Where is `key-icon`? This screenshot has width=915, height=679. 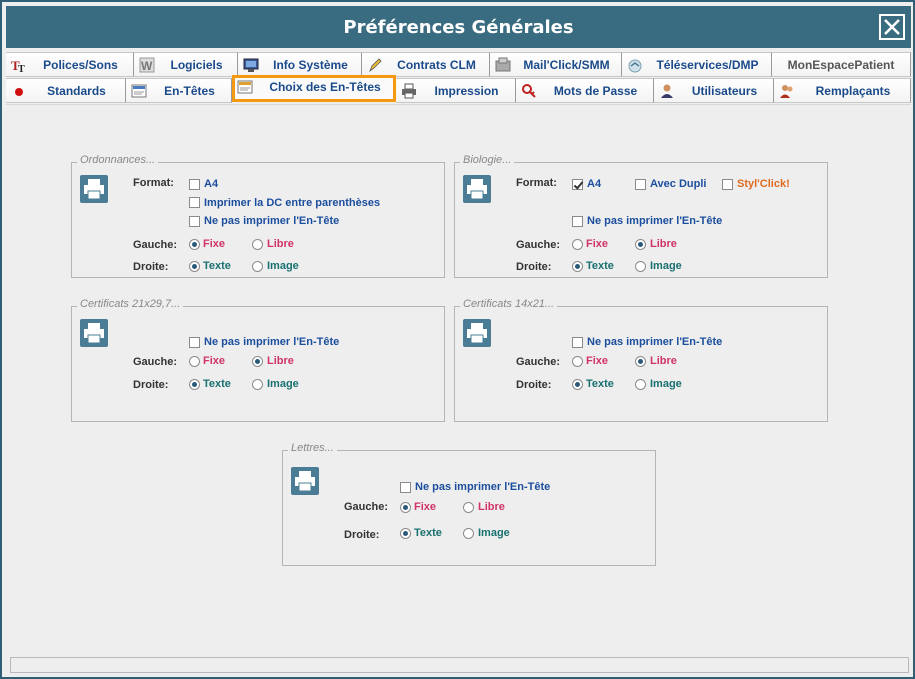
key-icon is located at coordinates (529, 91).